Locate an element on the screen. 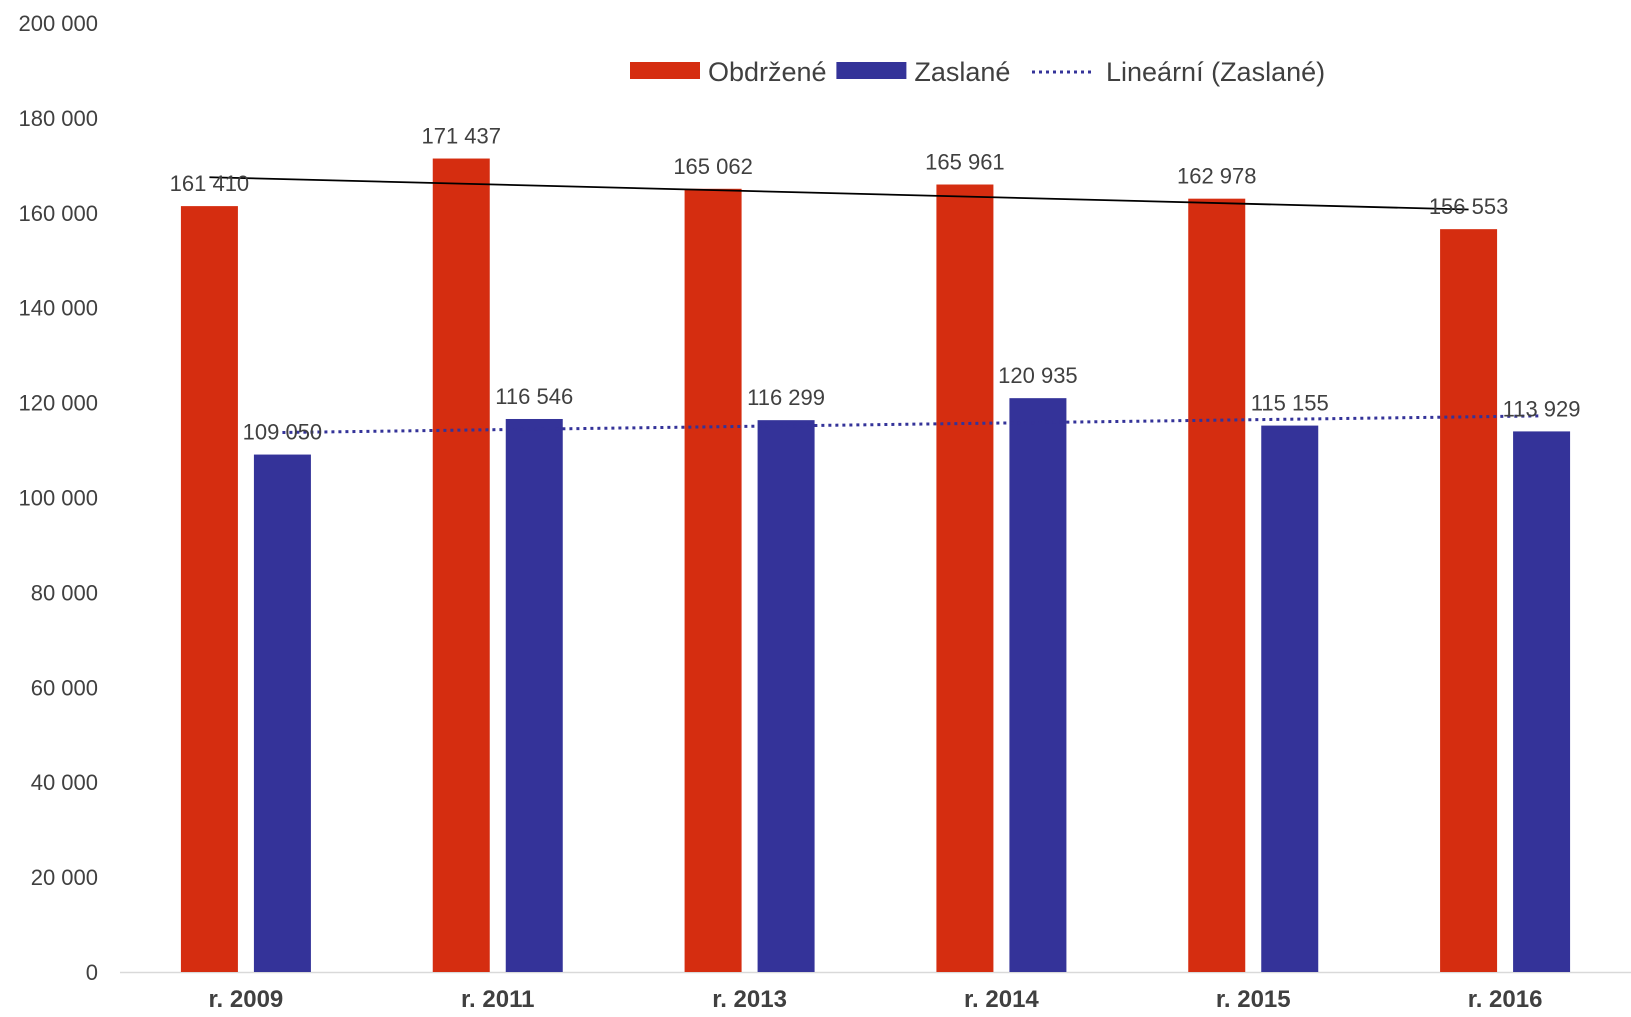 This screenshot has height=1017, width=1631. data-label: 171 437 is located at coordinates (461, 136).